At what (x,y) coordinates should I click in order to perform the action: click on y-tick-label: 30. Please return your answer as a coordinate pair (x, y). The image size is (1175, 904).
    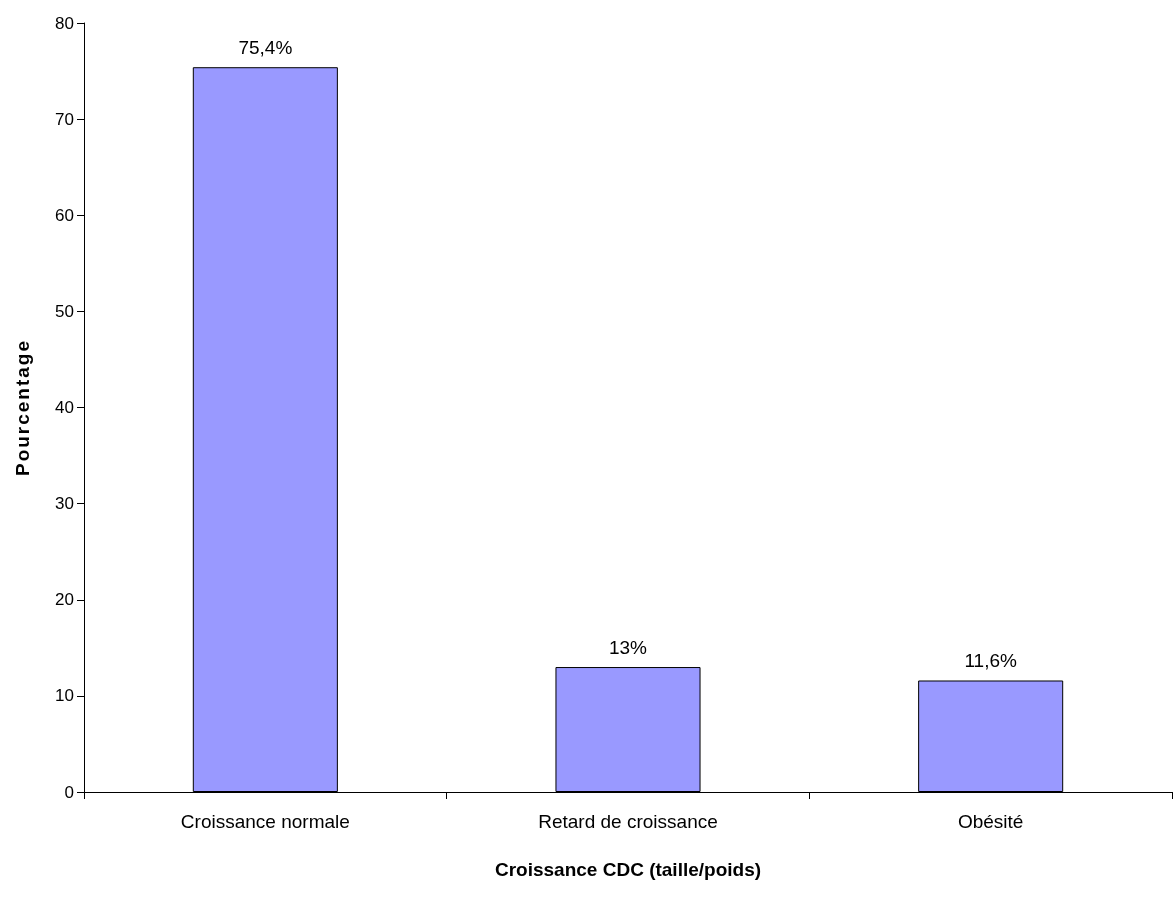
    Looking at the image, I should click on (64, 504).